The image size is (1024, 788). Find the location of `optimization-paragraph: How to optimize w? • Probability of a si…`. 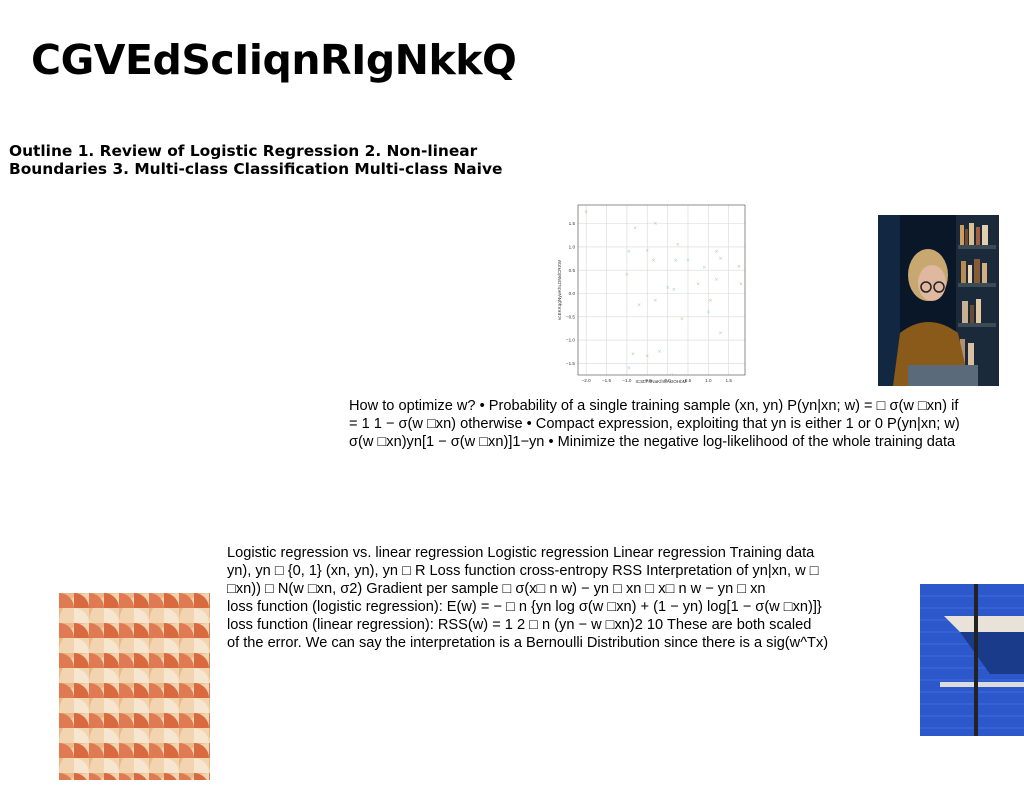

optimization-paragraph: How to optimize w? • Probability of a si… is located at coordinates (654, 424).